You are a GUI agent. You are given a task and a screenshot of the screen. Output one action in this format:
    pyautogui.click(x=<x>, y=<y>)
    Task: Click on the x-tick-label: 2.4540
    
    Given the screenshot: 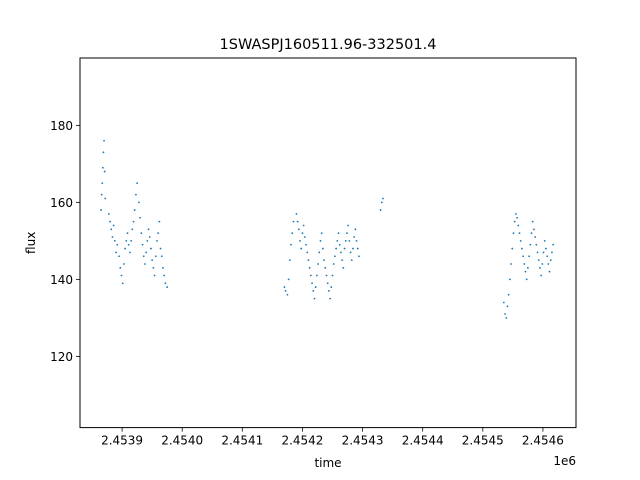 What is the action you would take?
    pyautogui.click(x=182, y=441)
    